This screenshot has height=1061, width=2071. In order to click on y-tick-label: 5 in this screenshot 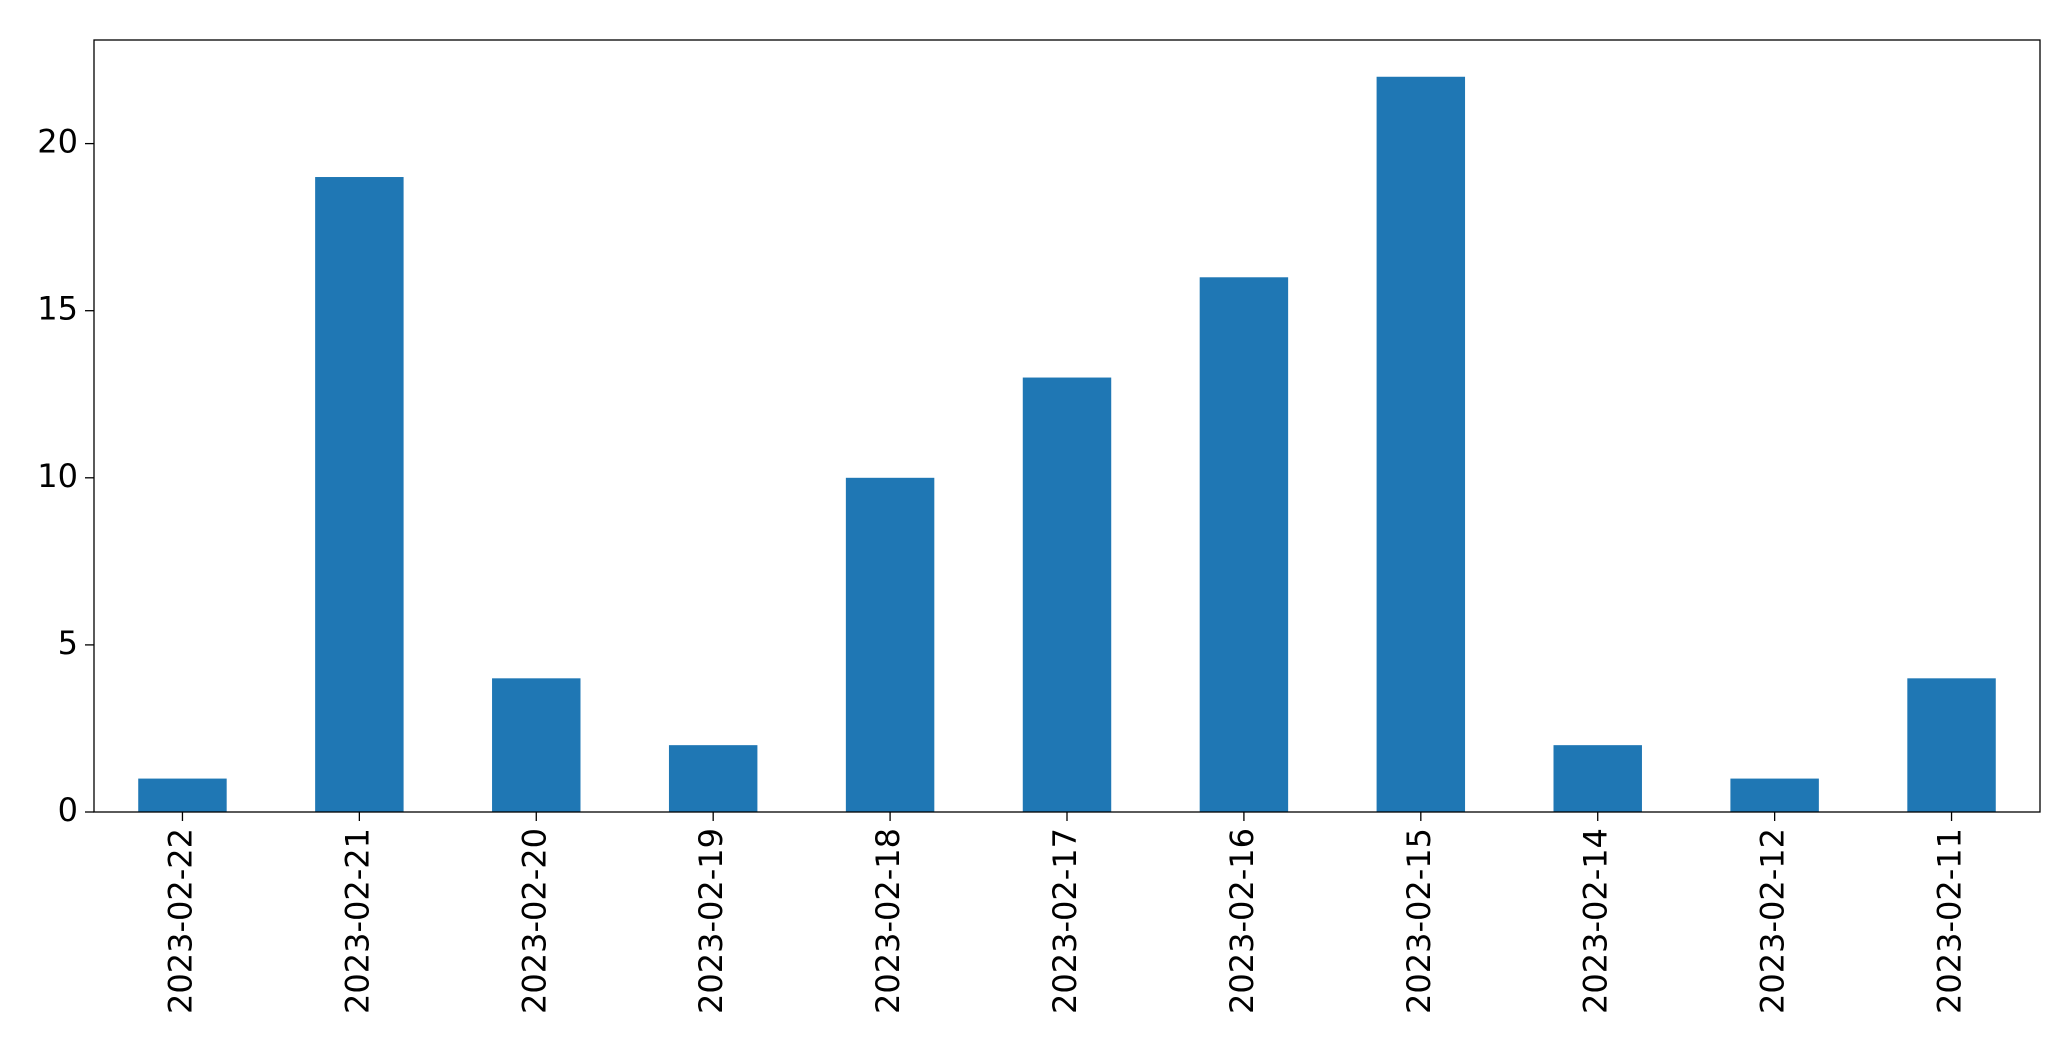, I will do `click(68, 643)`.